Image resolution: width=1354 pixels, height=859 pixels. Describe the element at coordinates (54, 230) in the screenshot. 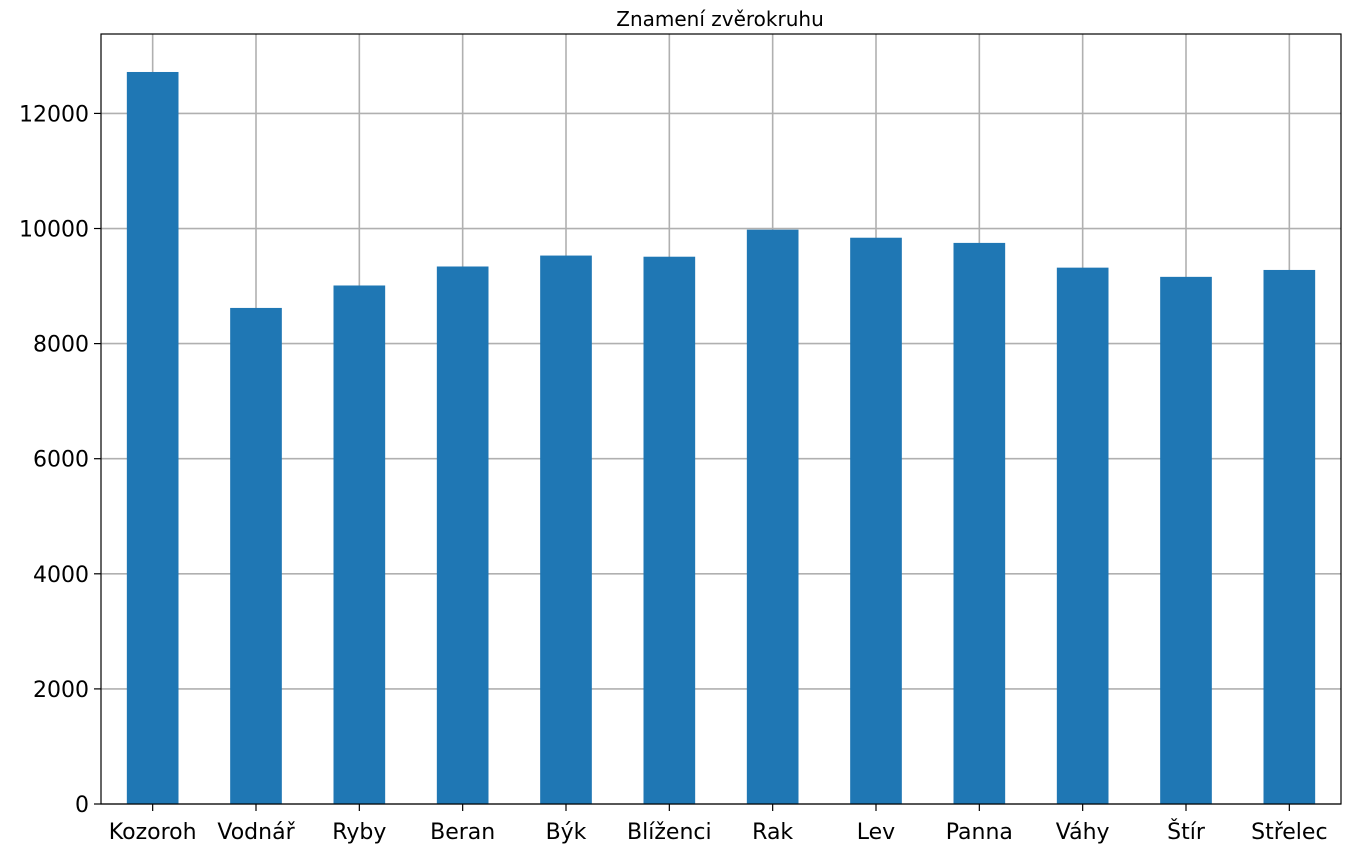

I see `y-tick-label: 10000` at that location.